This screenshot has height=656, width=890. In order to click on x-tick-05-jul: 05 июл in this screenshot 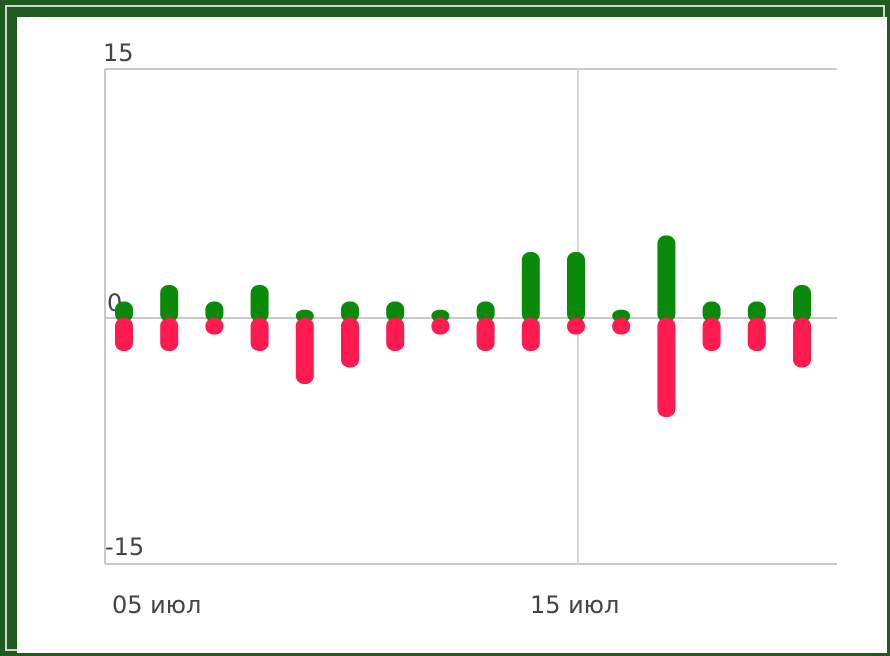, I will do `click(156, 605)`.